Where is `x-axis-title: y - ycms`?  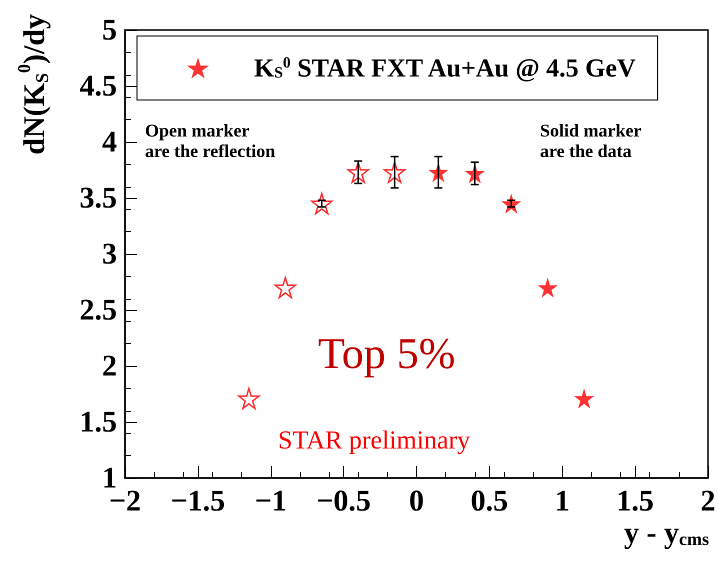
x-axis-title: y - ycms is located at coordinates (667, 533).